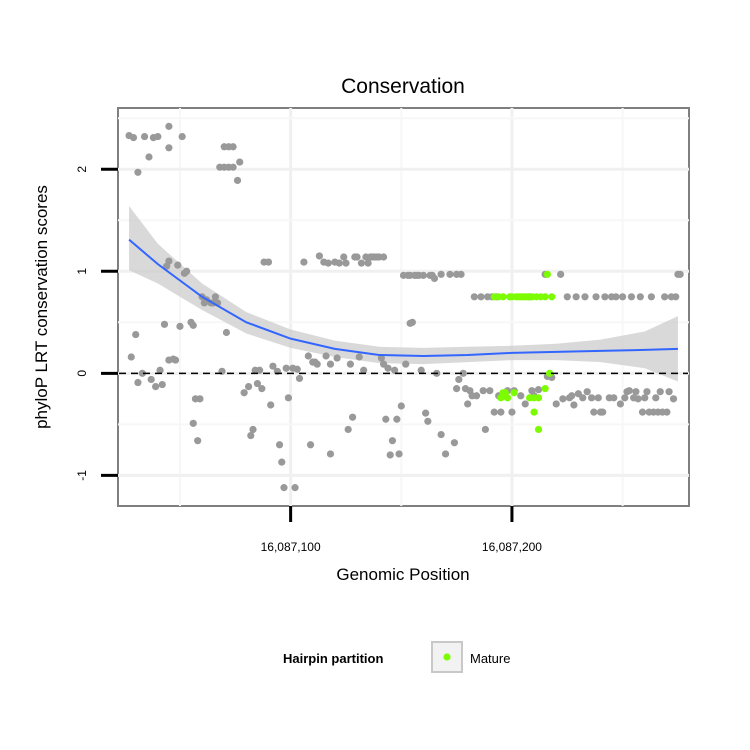 Image resolution: width=750 pixels, height=750 pixels. What do you see at coordinates (396, 657) in the screenshot?
I see `legend: Hairpin partition Mature` at bounding box center [396, 657].